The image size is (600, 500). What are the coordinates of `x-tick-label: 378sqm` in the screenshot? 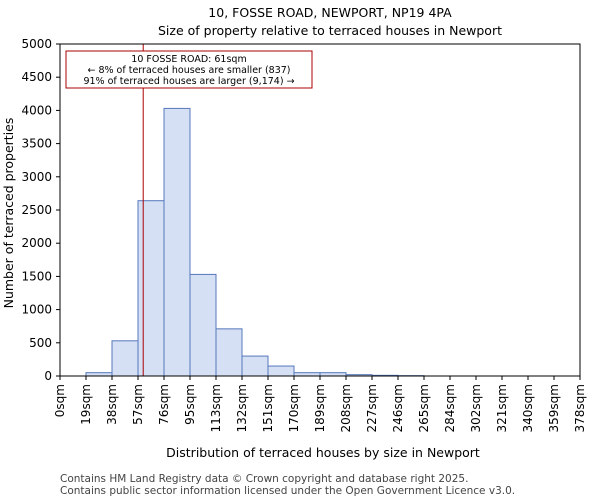 It's located at (580, 408).